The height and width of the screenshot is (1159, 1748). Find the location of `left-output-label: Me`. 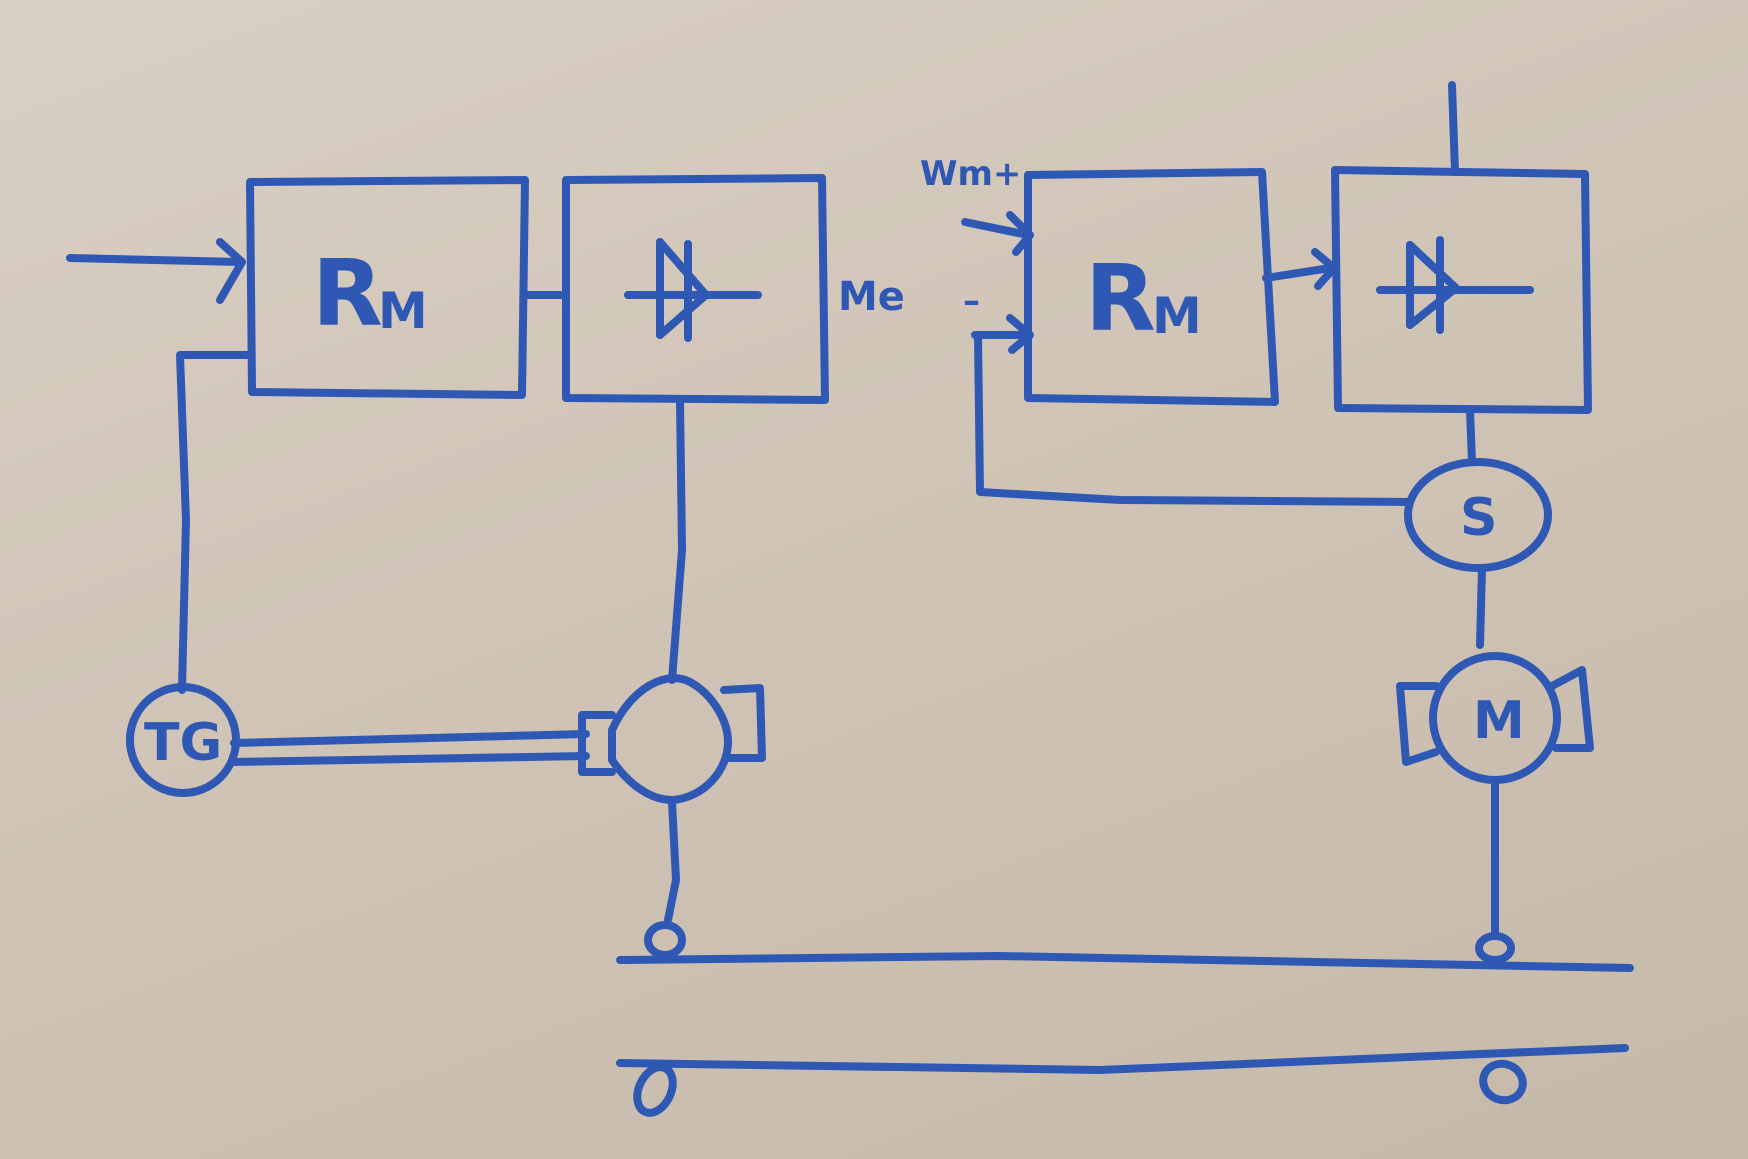

left-output-label: Me is located at coordinates (871, 297).